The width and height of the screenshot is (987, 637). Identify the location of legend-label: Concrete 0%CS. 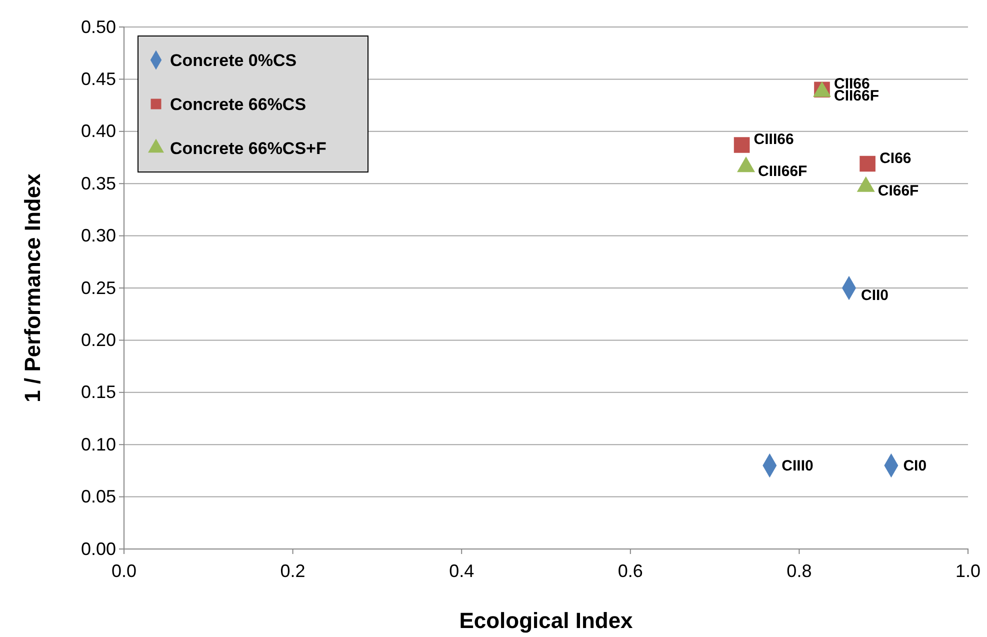
(233, 60).